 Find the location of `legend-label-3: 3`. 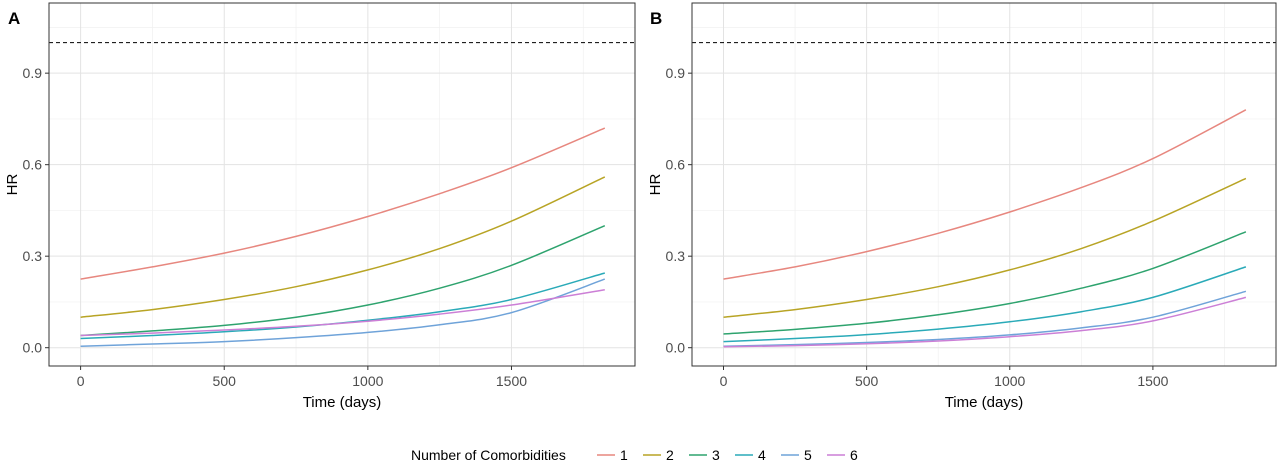

legend-label-3: 3 is located at coordinates (716, 455).